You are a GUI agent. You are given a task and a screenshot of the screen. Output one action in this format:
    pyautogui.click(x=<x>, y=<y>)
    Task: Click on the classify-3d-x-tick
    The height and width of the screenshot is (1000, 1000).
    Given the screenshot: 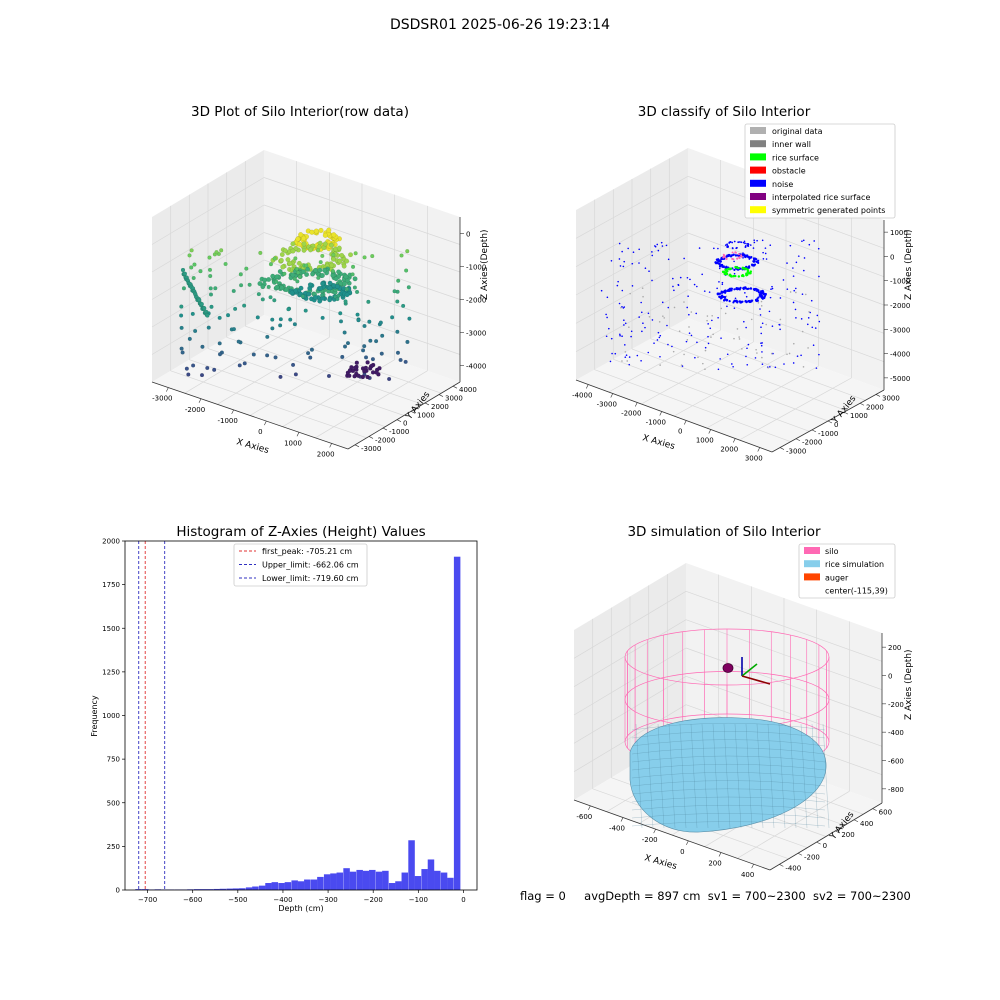 What is the action you would take?
    pyautogui.click(x=759, y=449)
    